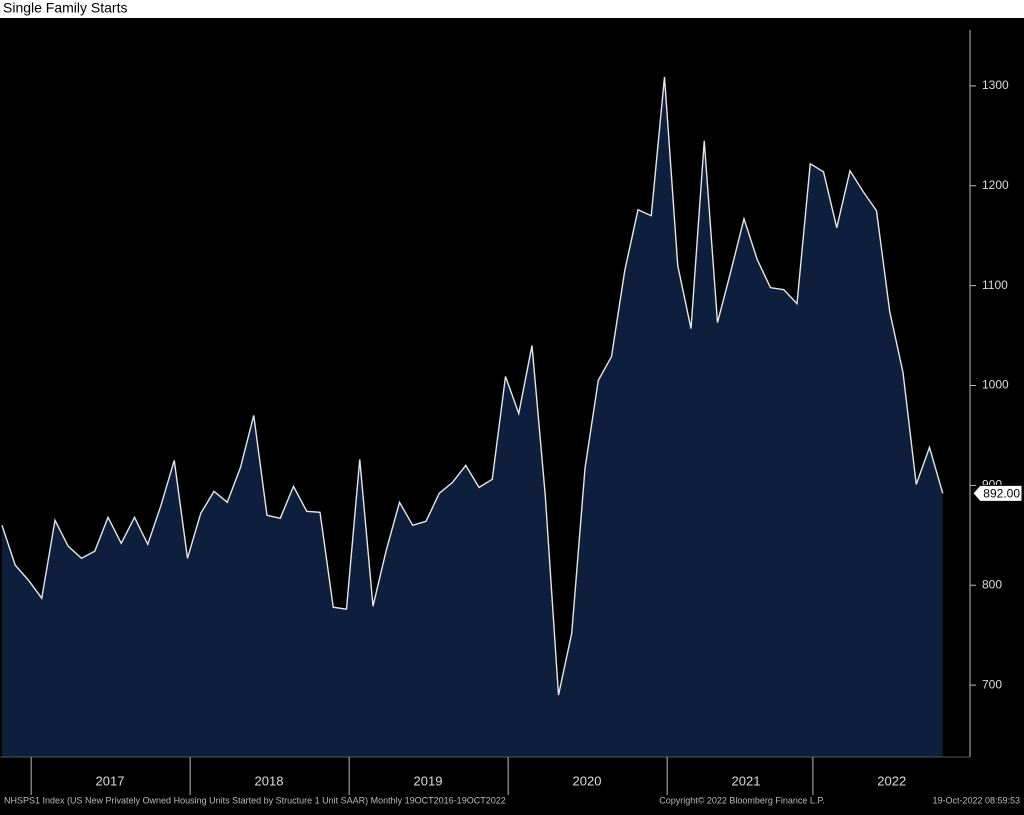 The height and width of the screenshot is (815, 1024). What do you see at coordinates (995, 285) in the screenshot?
I see `y-tick-label: 1100` at bounding box center [995, 285].